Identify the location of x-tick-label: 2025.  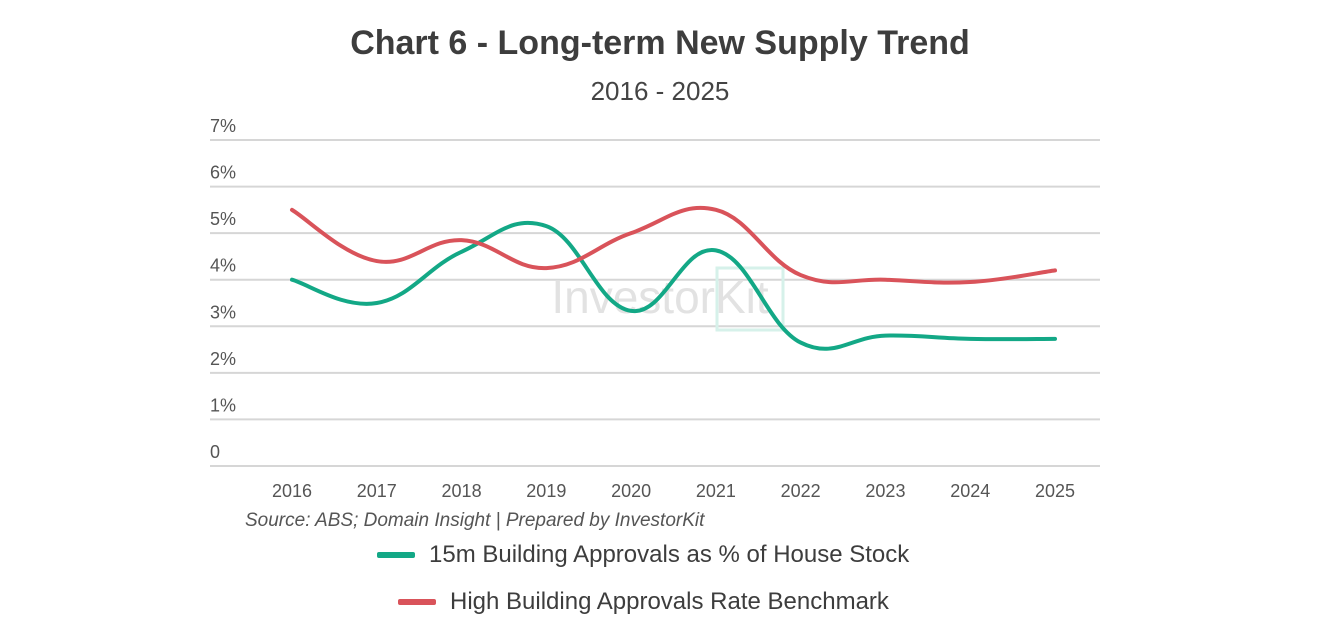
(1055, 491).